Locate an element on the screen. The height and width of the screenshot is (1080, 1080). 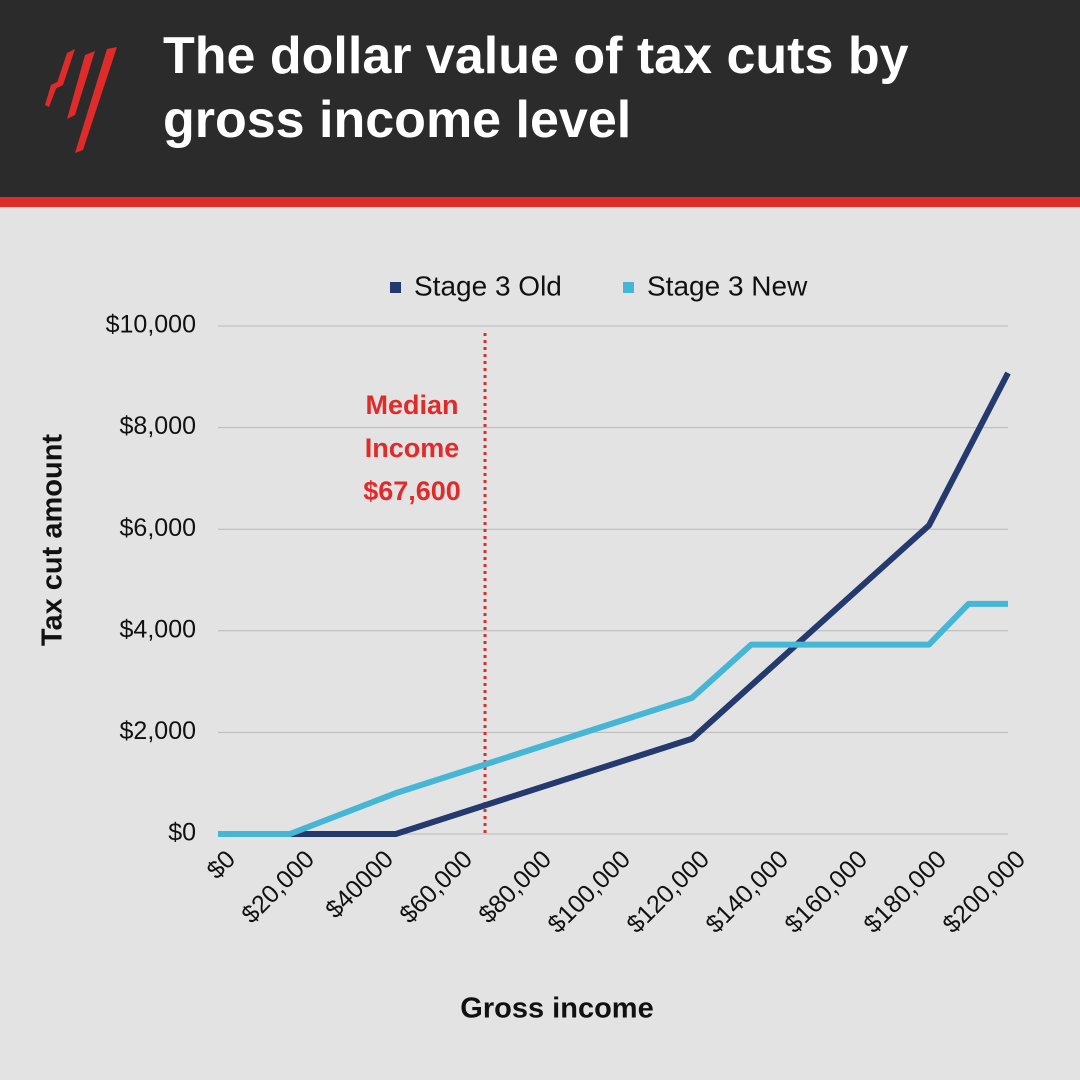
x-axis-label: Gross income is located at coordinates (556, 1009).